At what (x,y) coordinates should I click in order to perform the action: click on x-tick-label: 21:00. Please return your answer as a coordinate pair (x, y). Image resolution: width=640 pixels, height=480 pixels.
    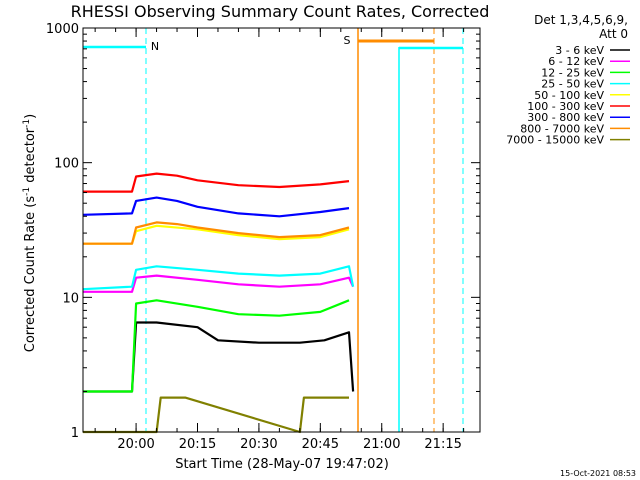
    Looking at the image, I should click on (381, 444).